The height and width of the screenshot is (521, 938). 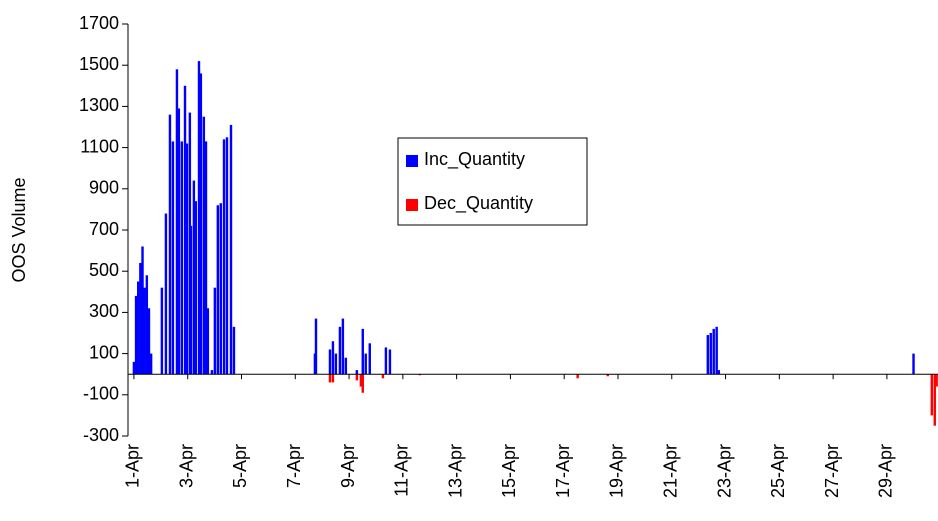 I want to click on y-tick-label: 900, so click(x=104, y=188).